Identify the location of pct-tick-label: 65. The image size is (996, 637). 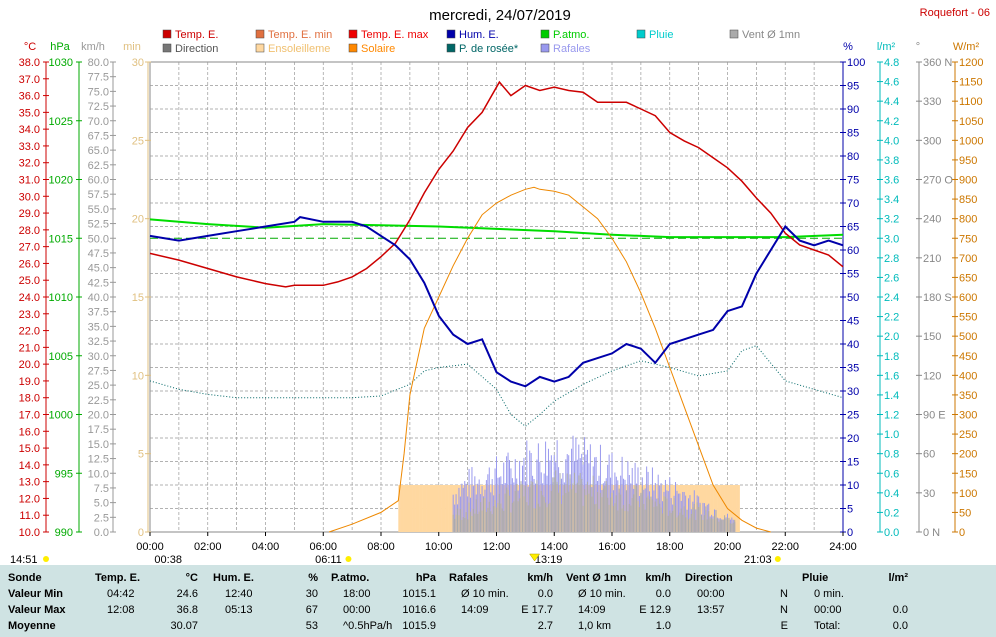
(853, 228).